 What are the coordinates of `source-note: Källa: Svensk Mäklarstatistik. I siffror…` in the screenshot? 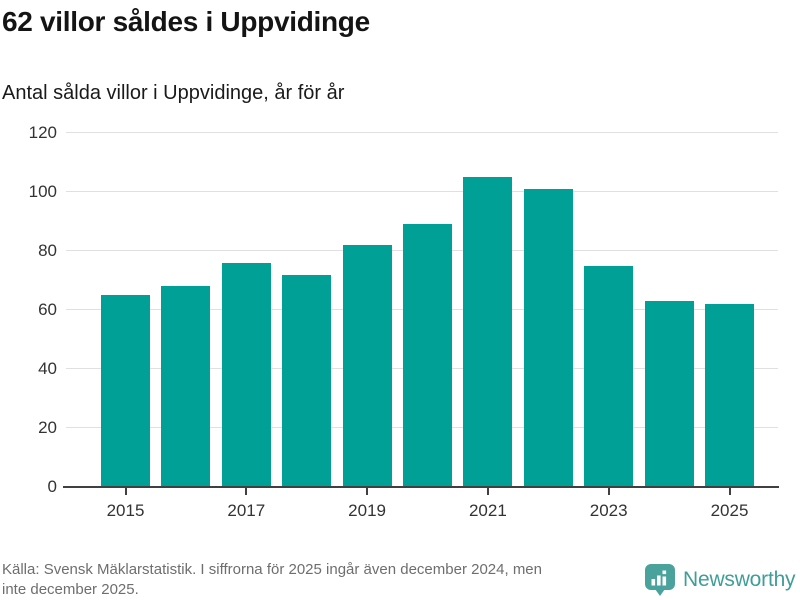 It's located at (272, 580).